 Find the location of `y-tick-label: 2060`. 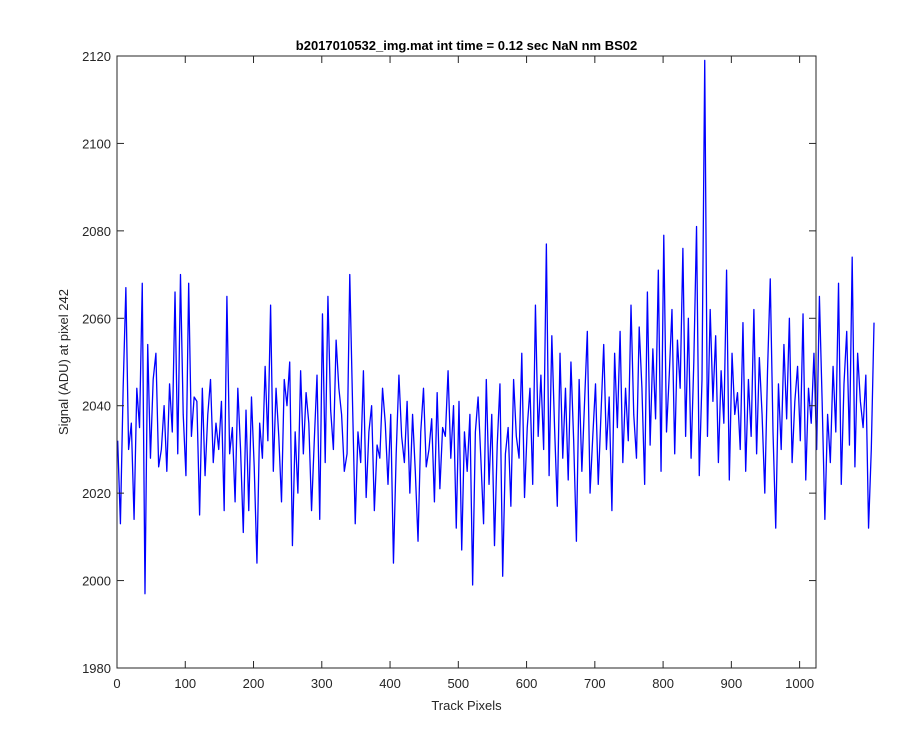

y-tick-label: 2060 is located at coordinates (96, 318).